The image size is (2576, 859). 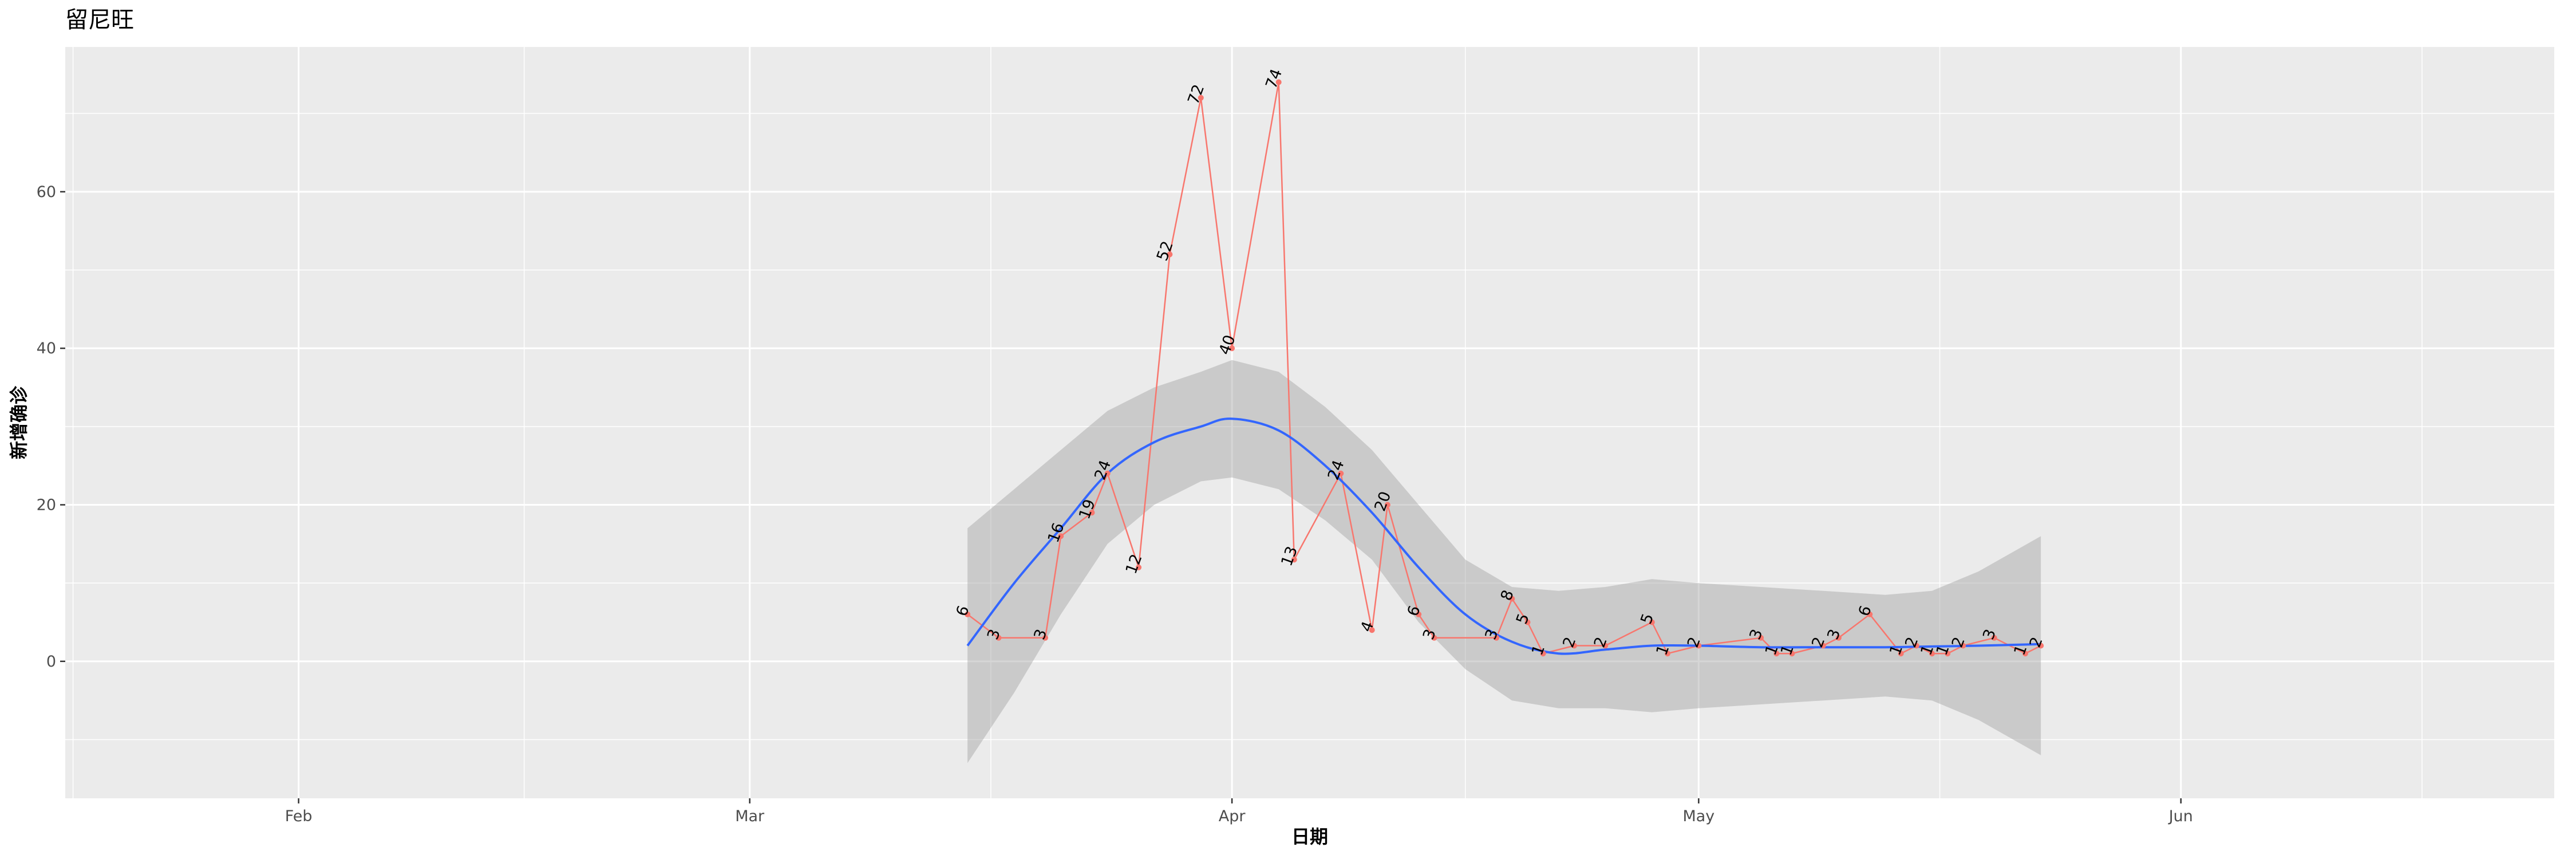 What do you see at coordinates (51, 427) in the screenshot?
I see `y-axis-ticks: 0 20 40 60` at bounding box center [51, 427].